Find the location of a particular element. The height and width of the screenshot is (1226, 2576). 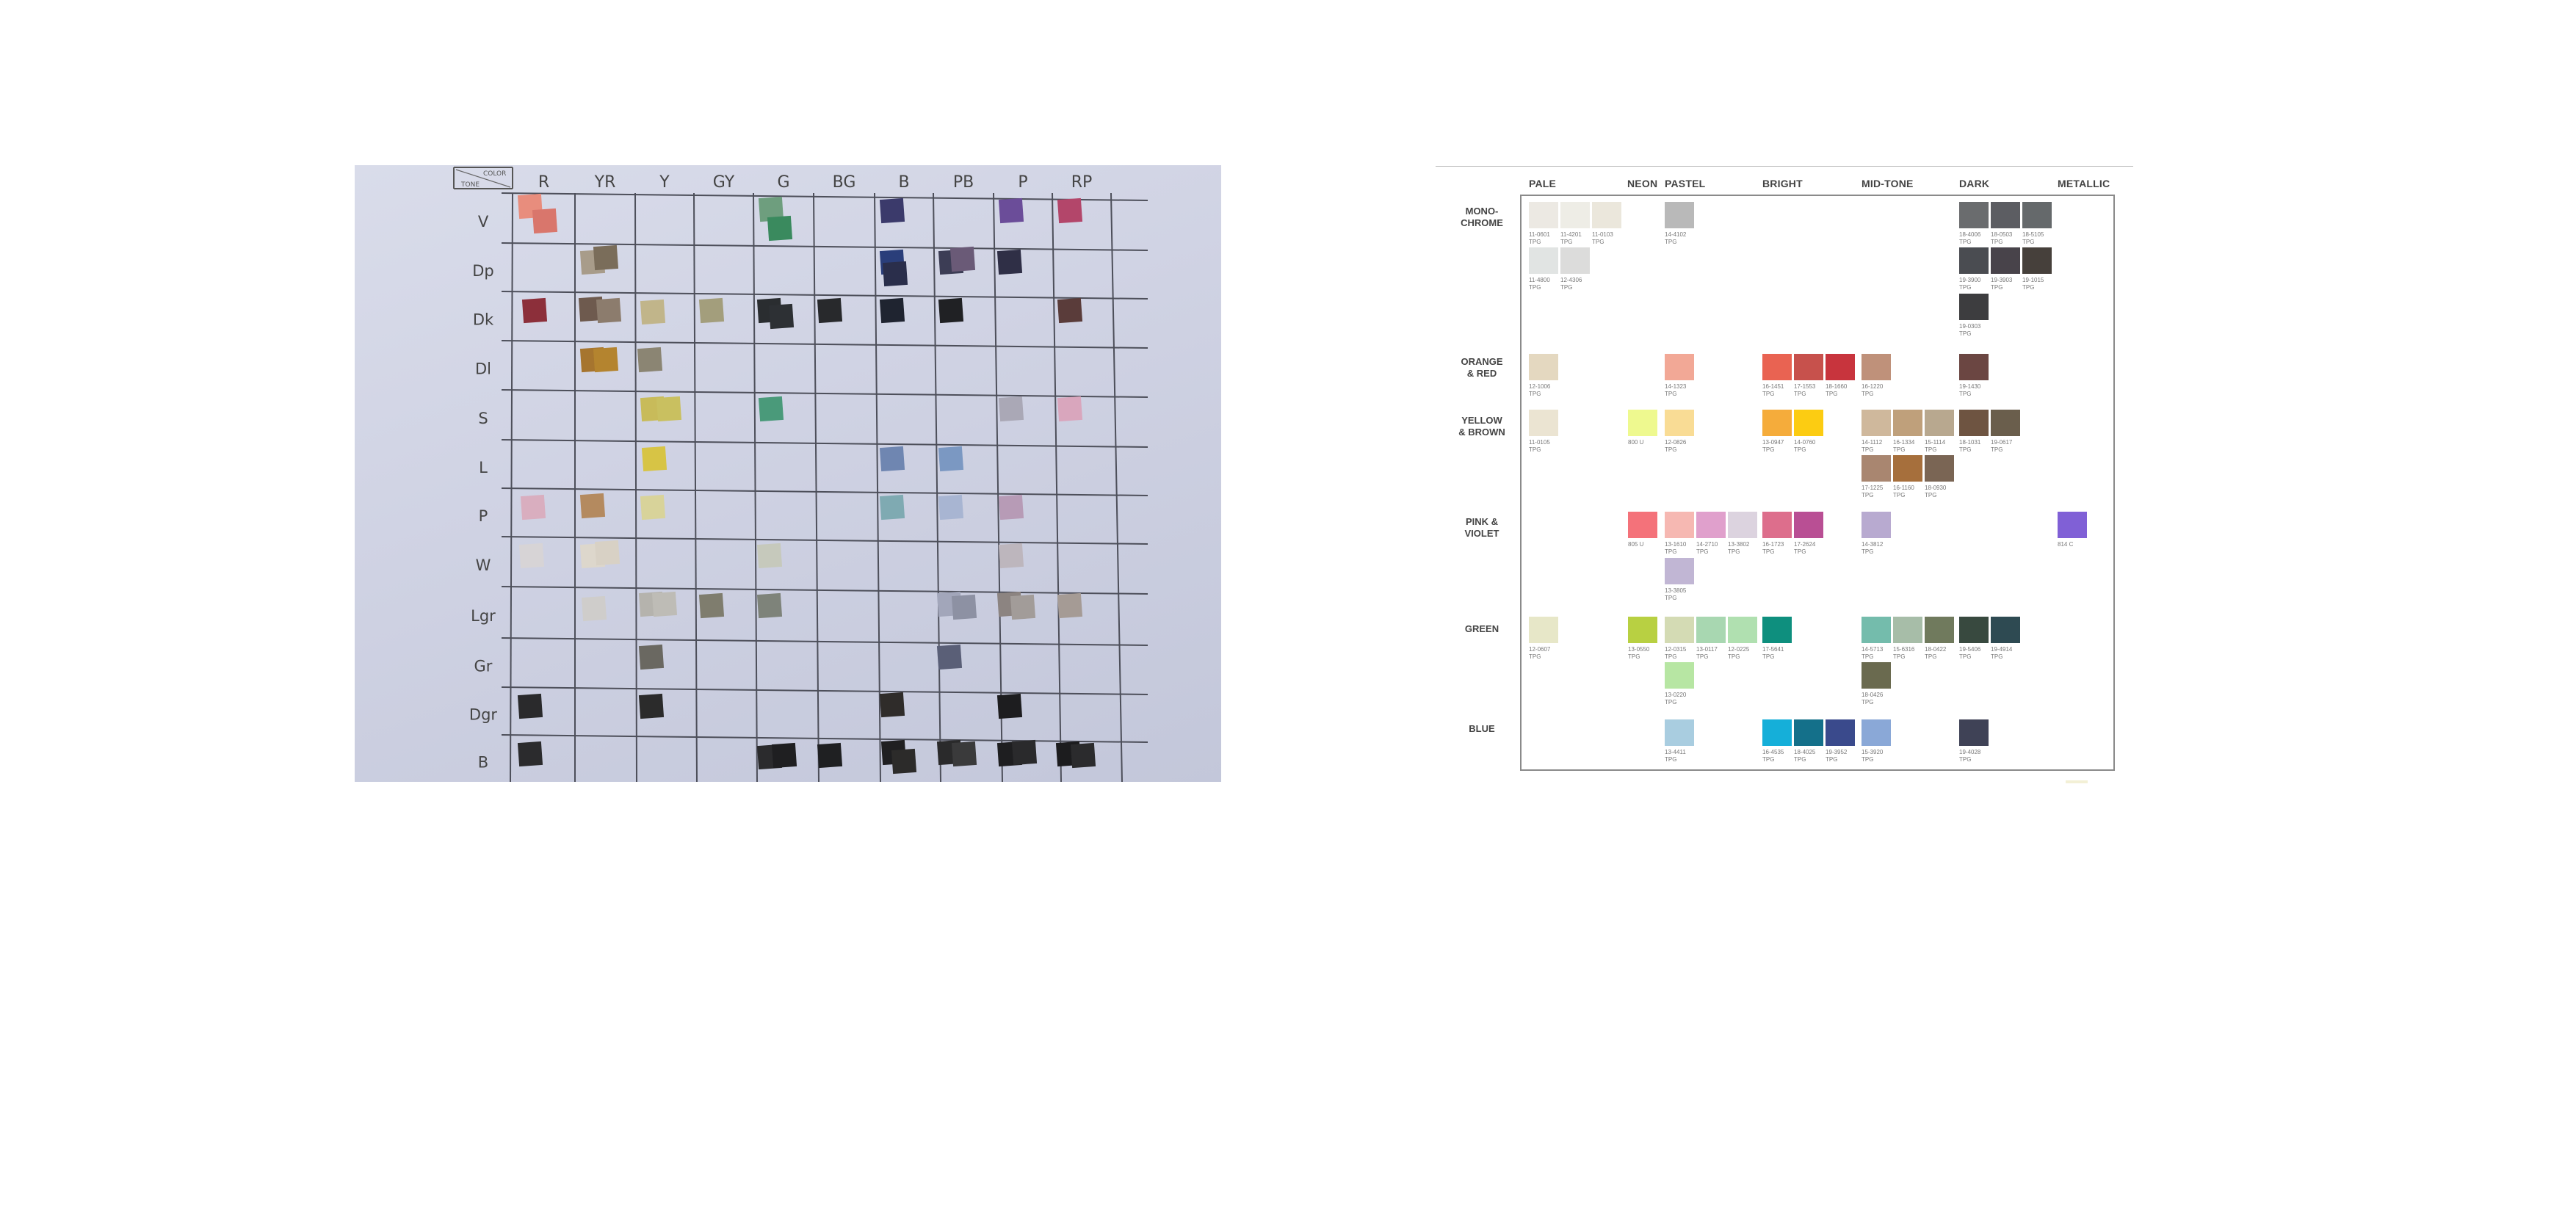

swatch-code: 11-4800 is located at coordinates (1539, 280).